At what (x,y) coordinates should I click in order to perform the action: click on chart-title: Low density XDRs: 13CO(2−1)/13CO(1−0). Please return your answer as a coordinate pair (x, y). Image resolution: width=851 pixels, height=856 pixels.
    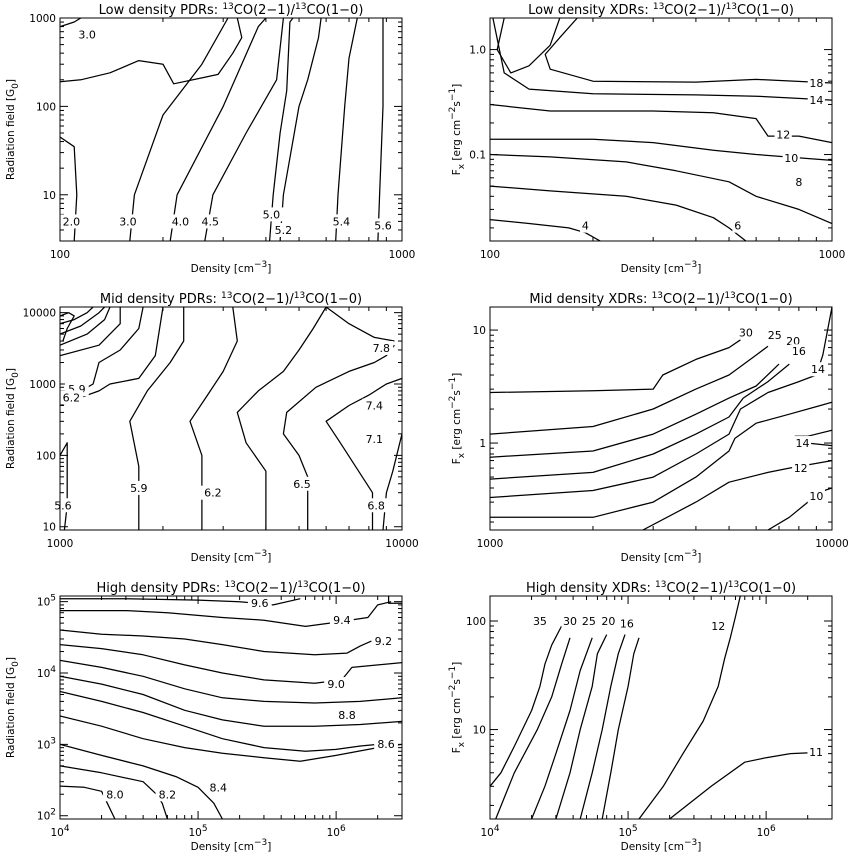
    Looking at the image, I should click on (661, 10).